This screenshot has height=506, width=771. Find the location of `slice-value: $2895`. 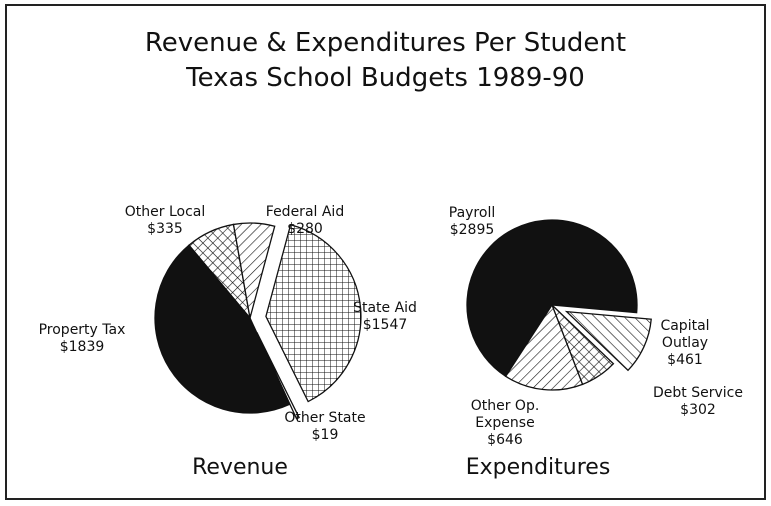

slice-value: $2895 is located at coordinates (472, 230).